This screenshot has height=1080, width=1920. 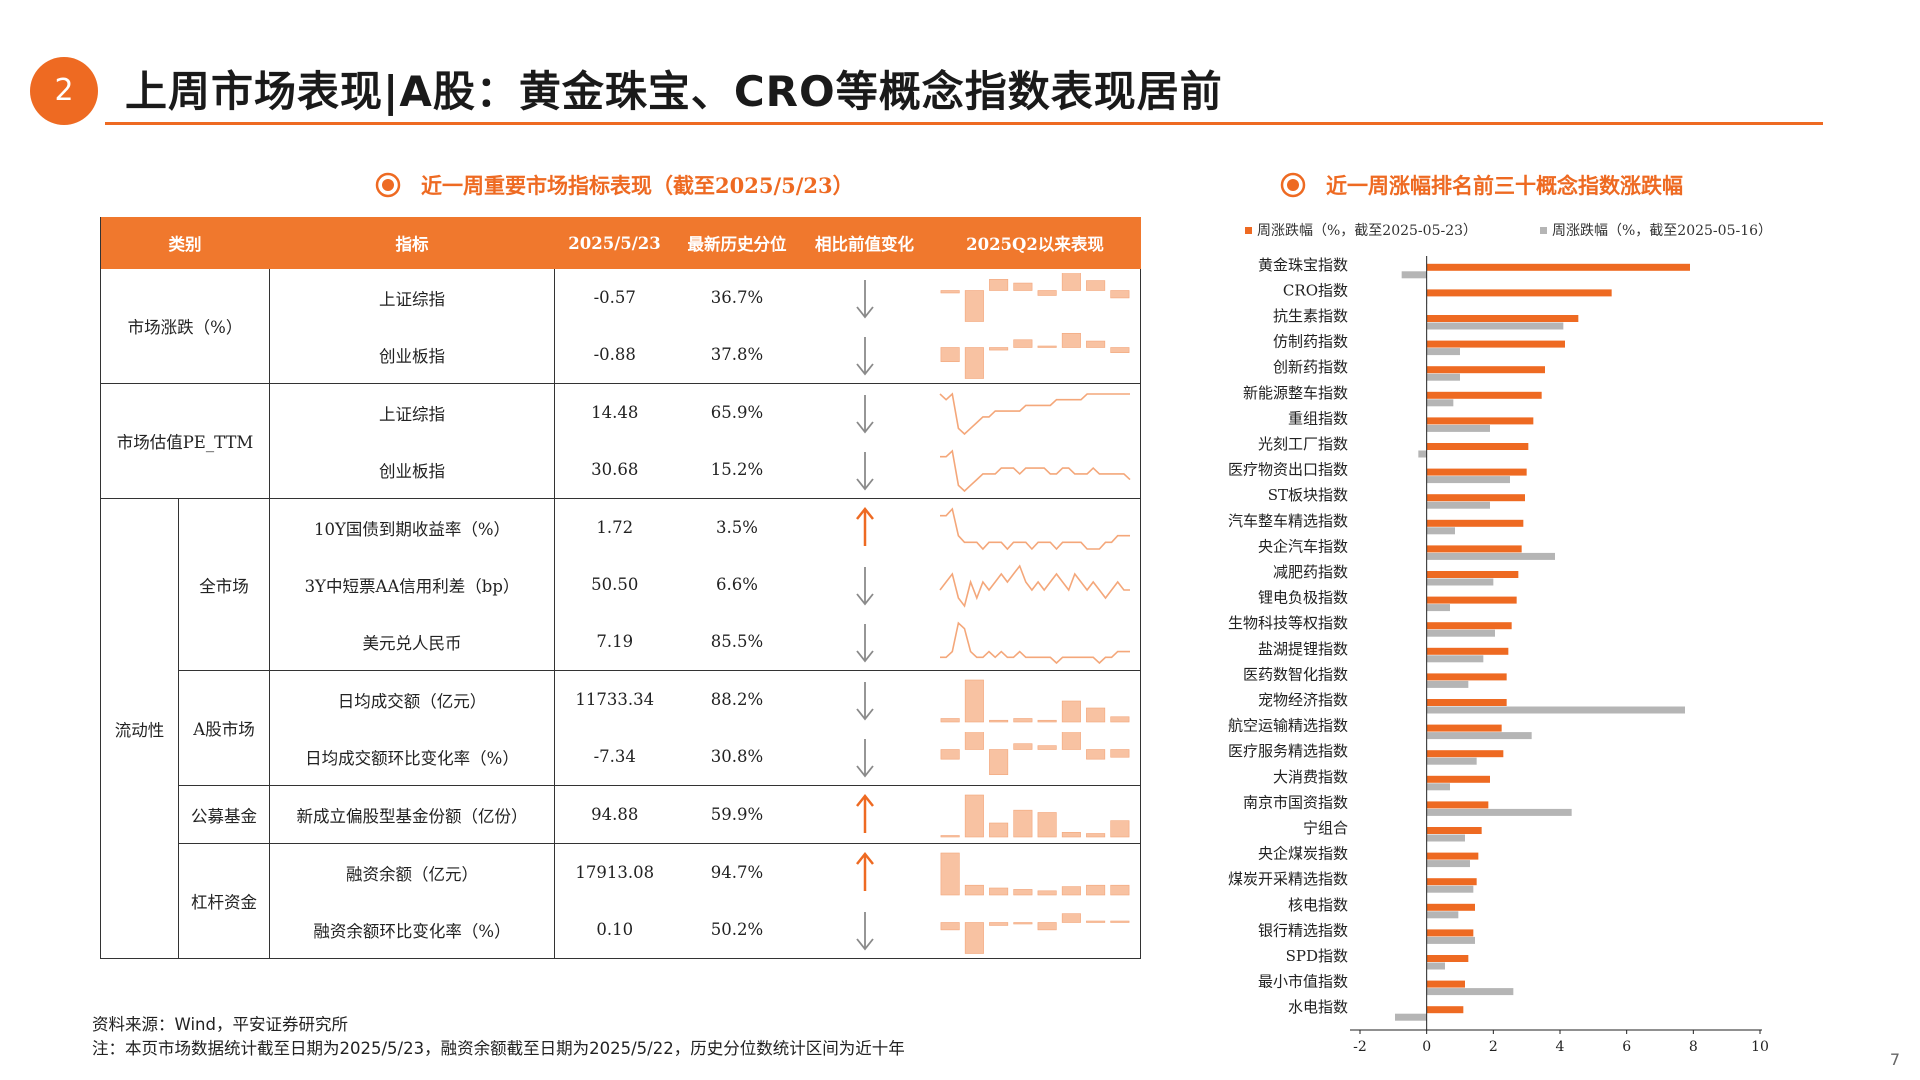 I want to click on subgroup-public-fund: 公募基金, so click(x=224, y=814).